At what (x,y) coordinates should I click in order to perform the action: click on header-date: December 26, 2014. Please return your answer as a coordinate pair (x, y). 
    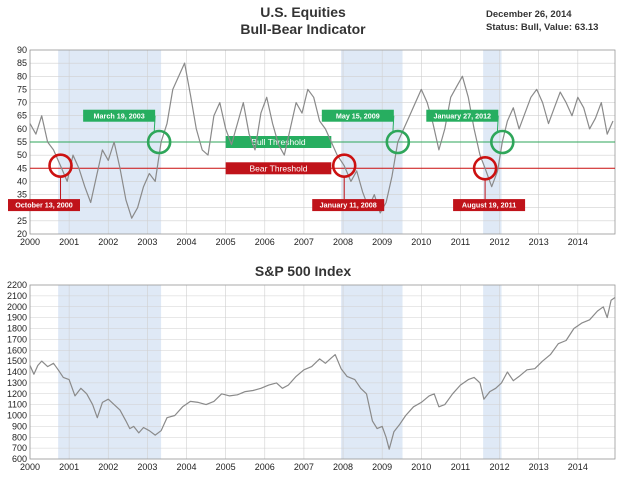
    Looking at the image, I should click on (529, 14).